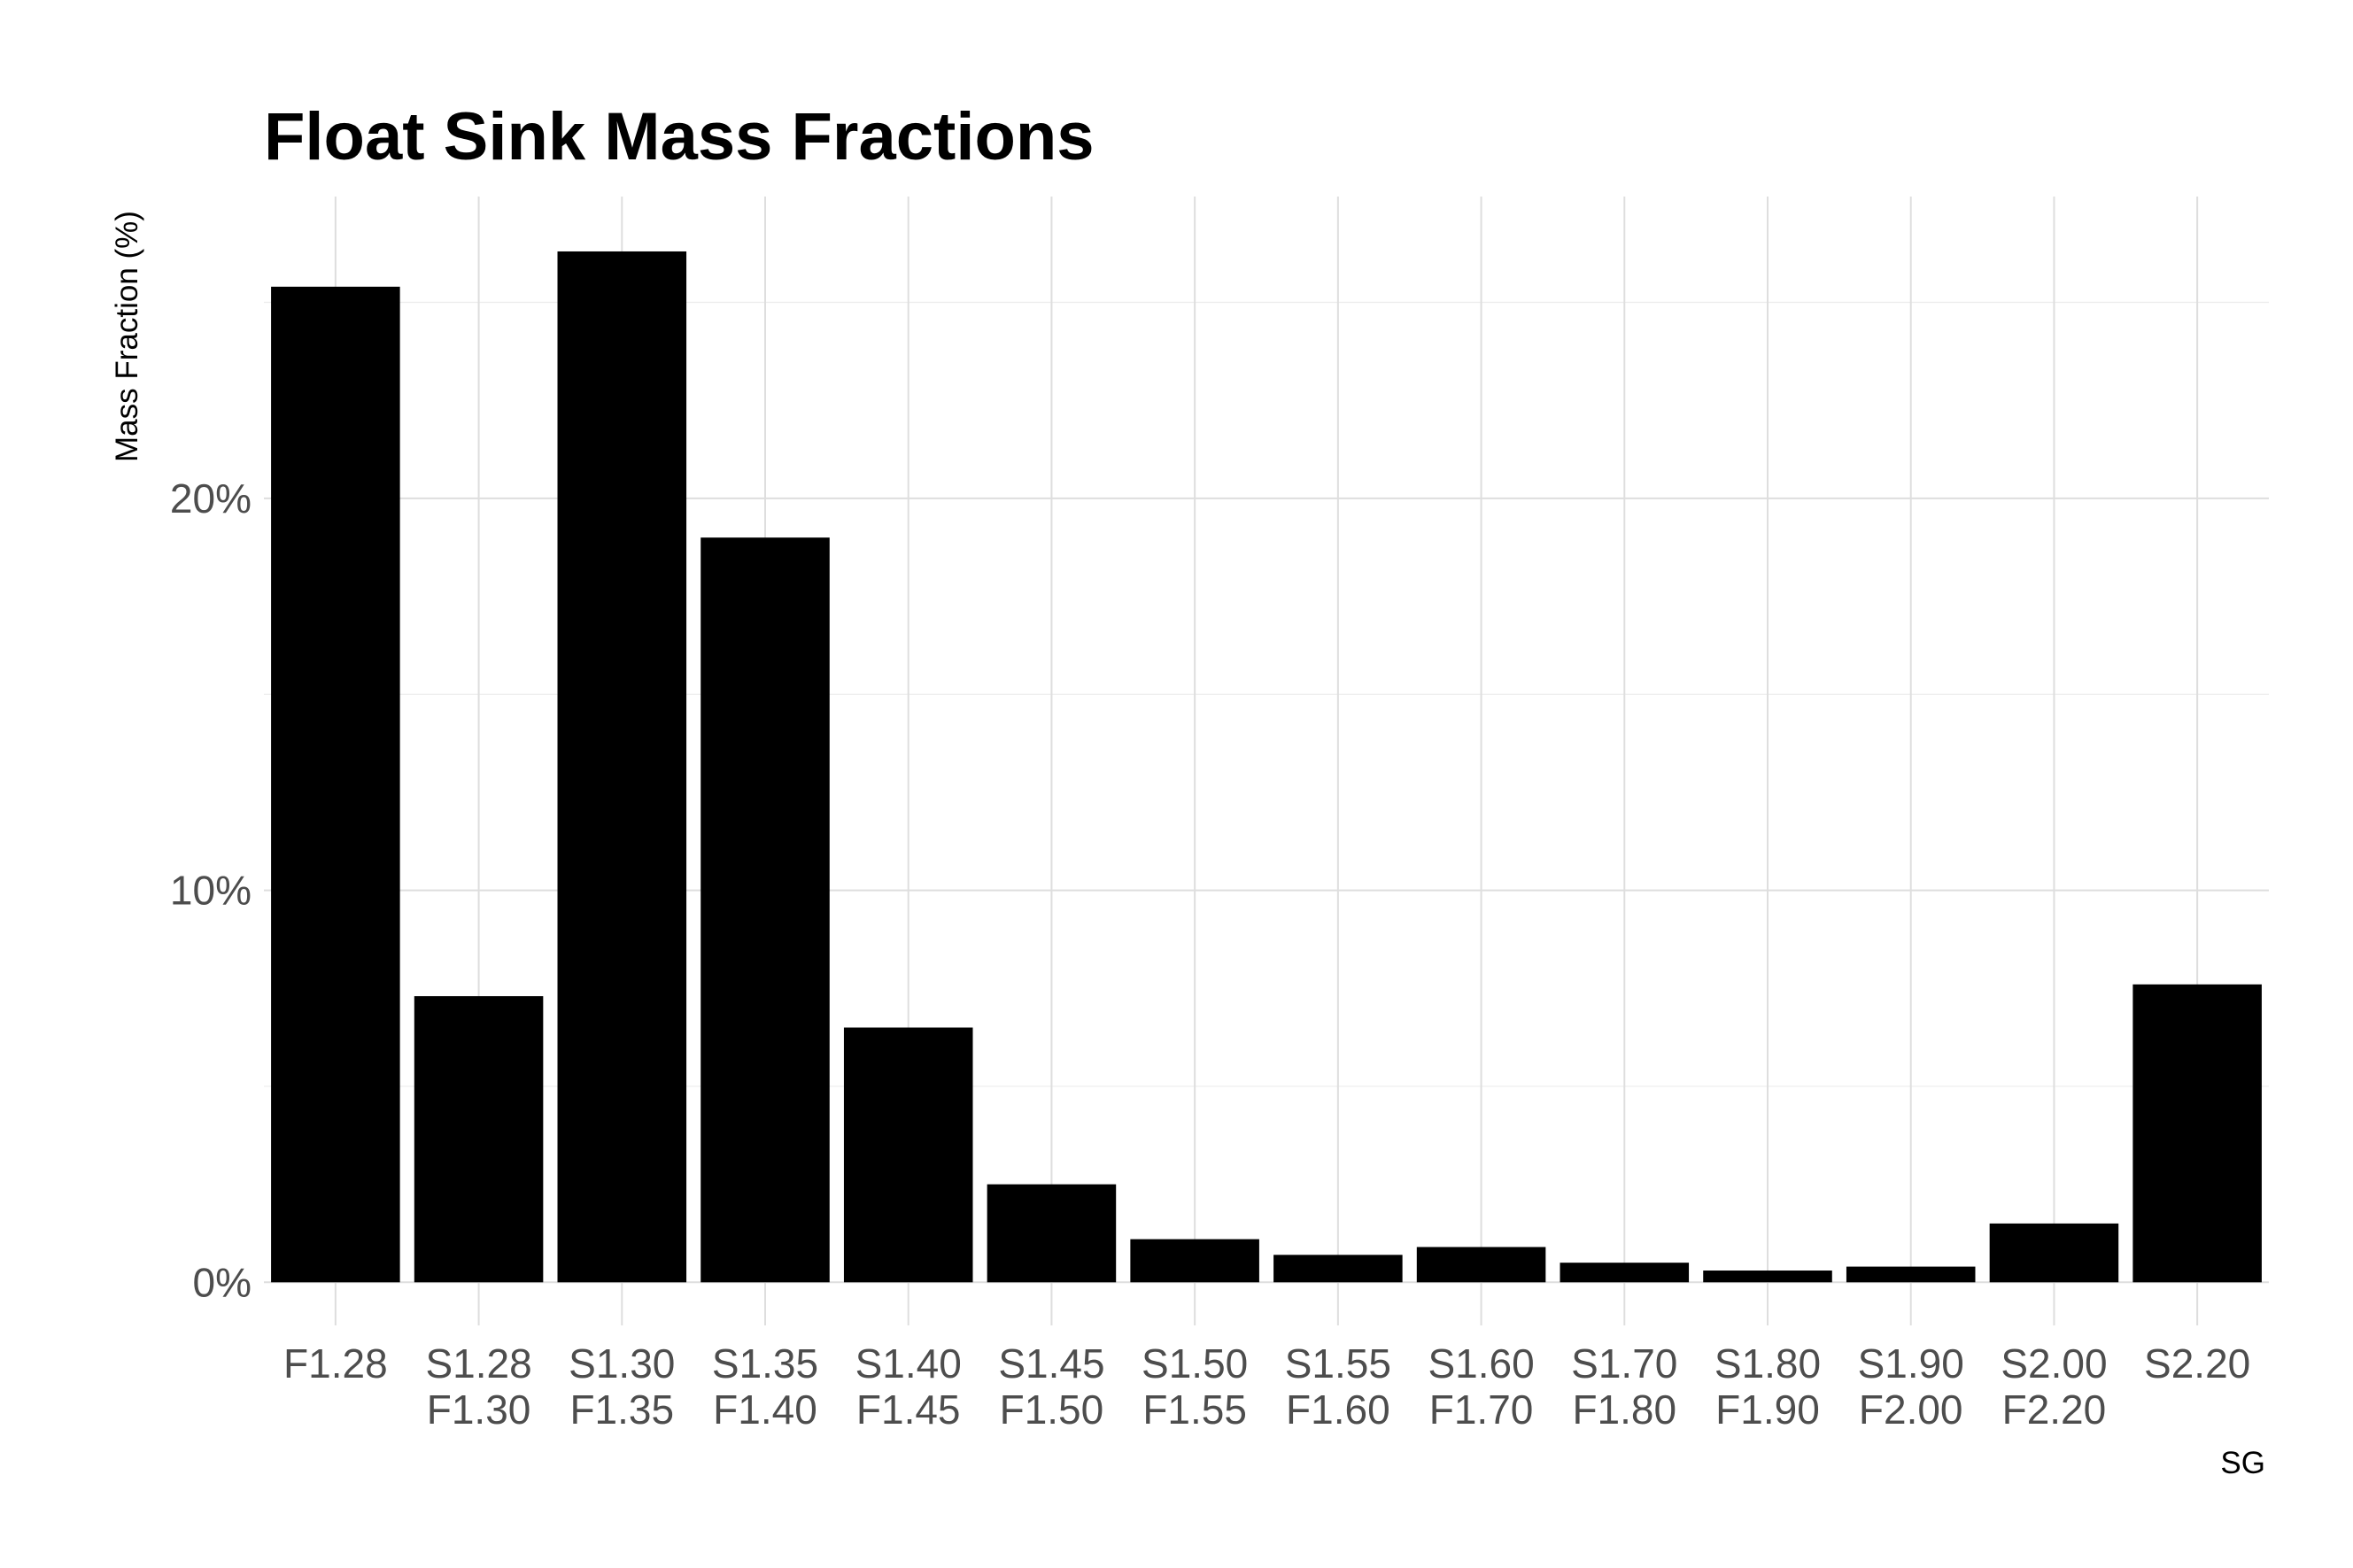 This screenshot has height=1568, width=2353. I want to click on x-tick-label: S1.80 F1.90, so click(1767, 1387).